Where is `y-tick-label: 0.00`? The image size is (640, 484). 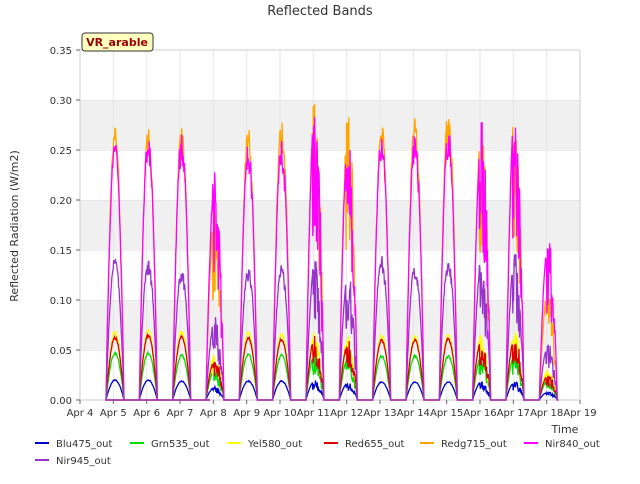
y-tick-label: 0.00 is located at coordinates (61, 401).